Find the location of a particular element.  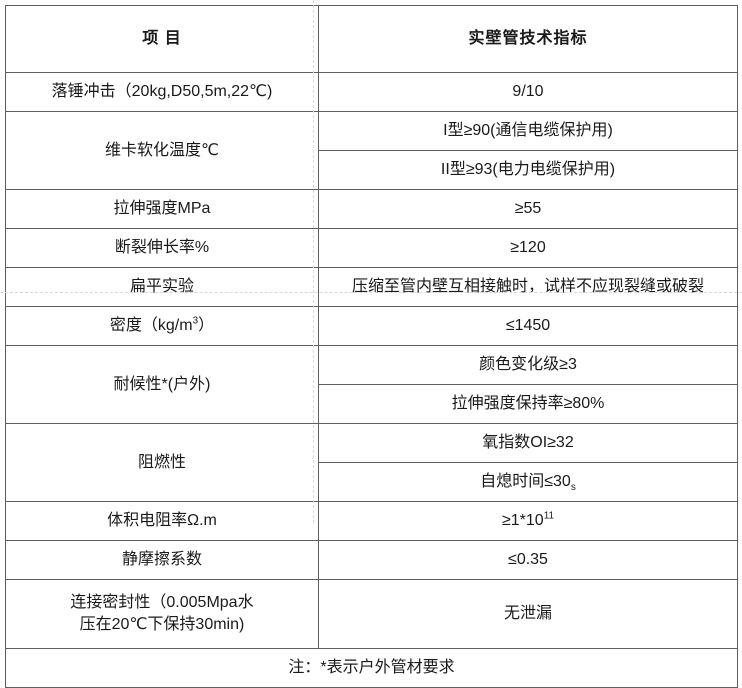

row-value-impact: 9/10 is located at coordinates (528, 92).